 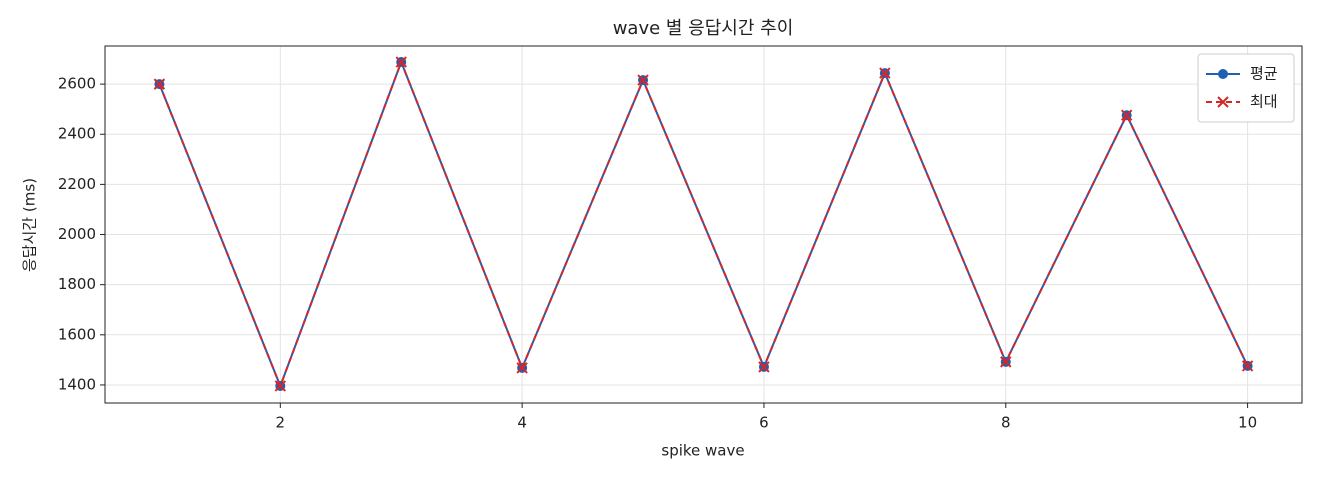 What do you see at coordinates (77, 234) in the screenshot?
I see `y-tick-label: 2000` at bounding box center [77, 234].